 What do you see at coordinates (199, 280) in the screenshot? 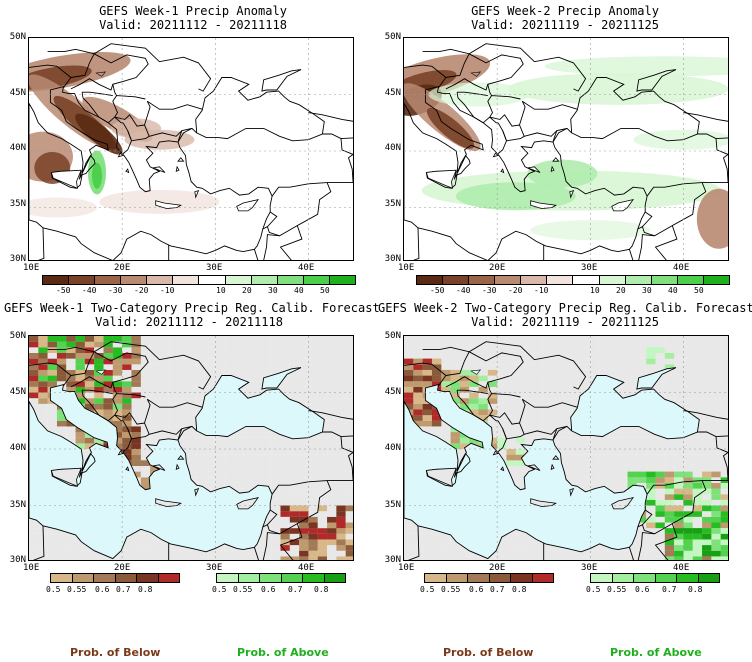
I see `anomaly-colorbar-week1` at bounding box center [199, 280].